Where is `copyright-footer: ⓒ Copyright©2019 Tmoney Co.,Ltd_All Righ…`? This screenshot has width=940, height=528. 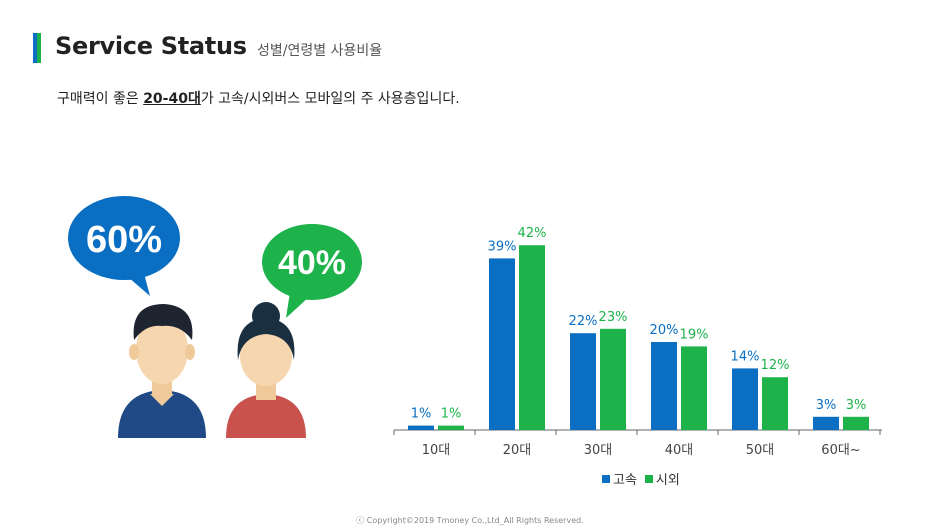
copyright-footer: ⓒ Copyright©2019 Tmoney Co.,Ltd_All Righ… is located at coordinates (470, 520).